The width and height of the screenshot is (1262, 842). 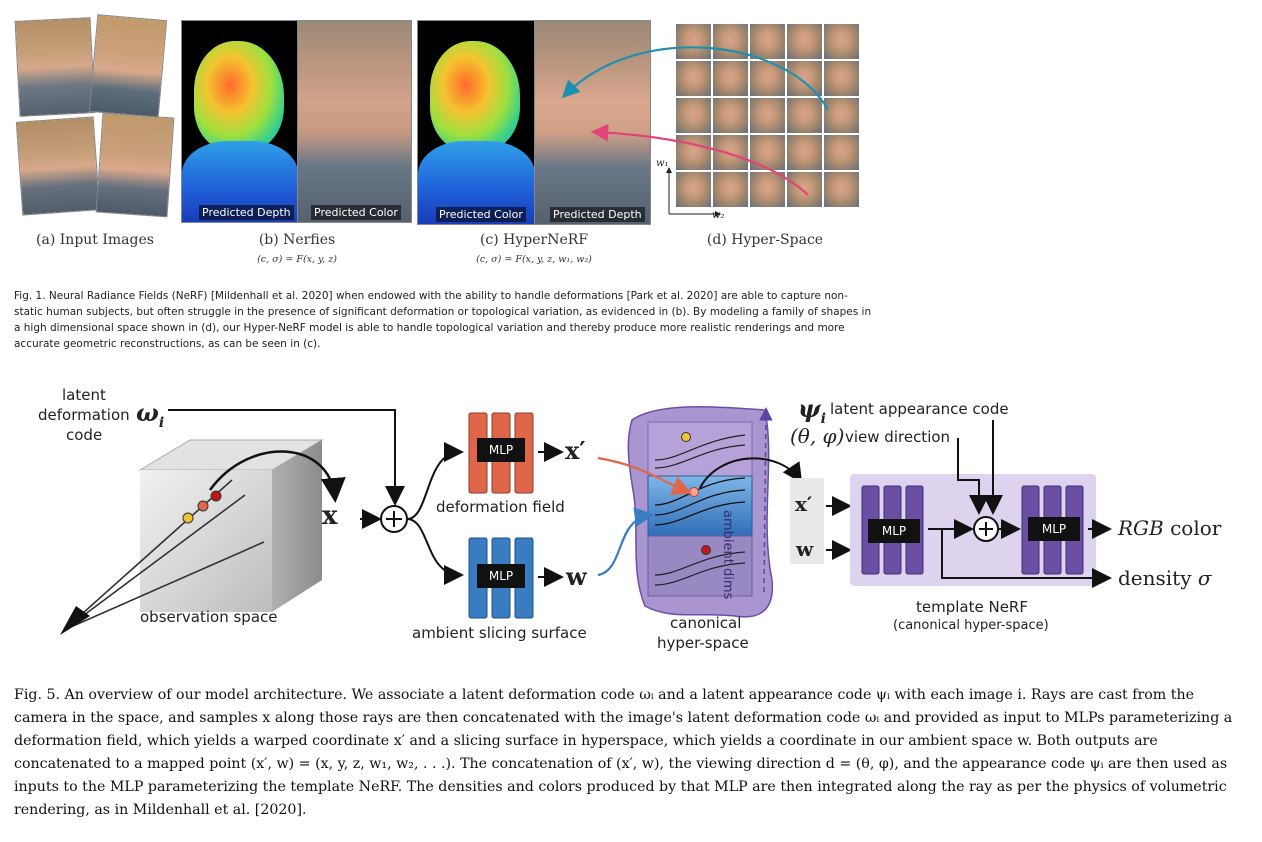 I want to click on nerfies-depth, so click(x=240, y=121).